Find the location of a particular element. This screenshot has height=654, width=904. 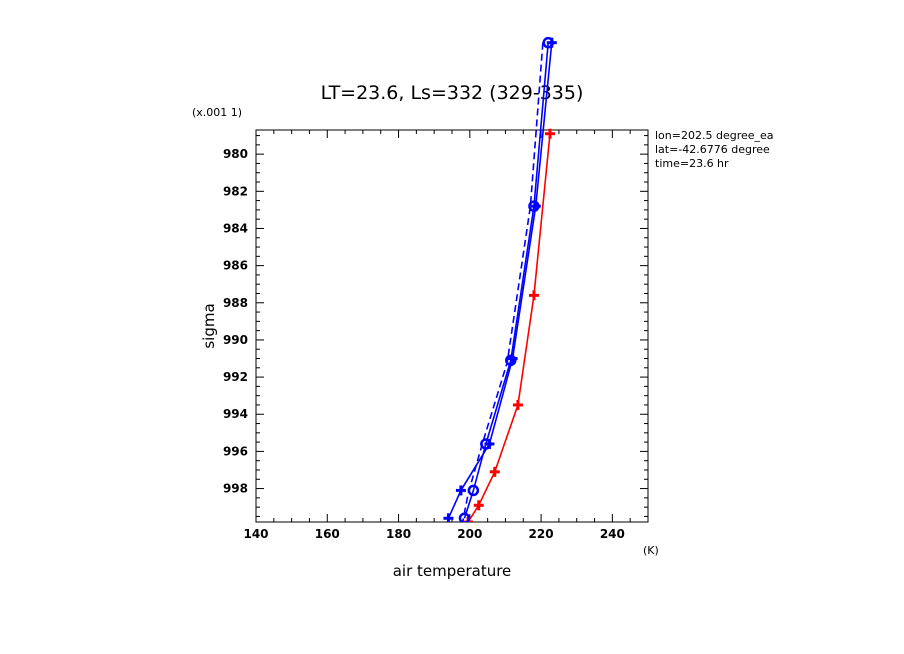

y-tick-label: 986 is located at coordinates (235, 266).